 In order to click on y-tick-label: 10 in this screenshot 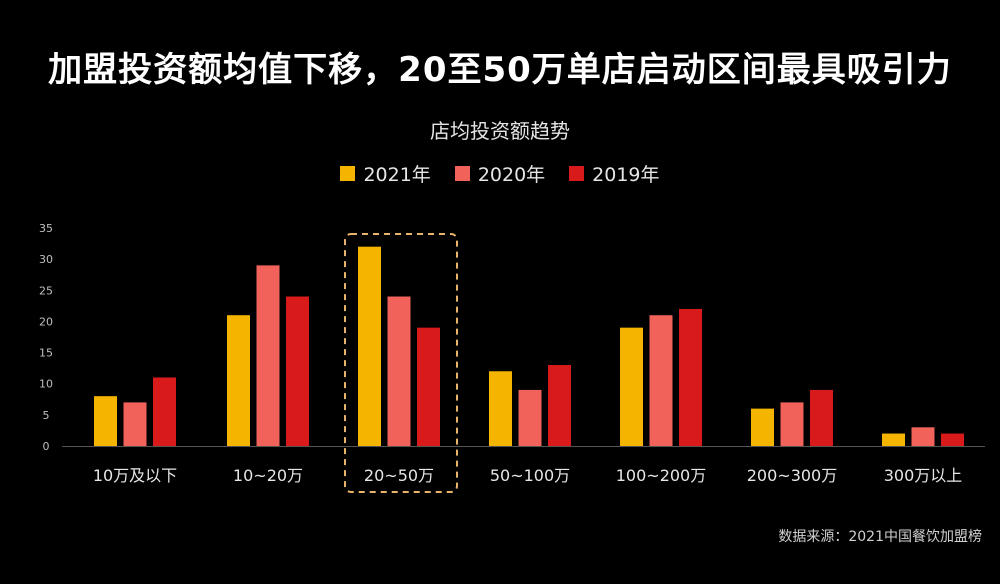, I will do `click(46, 384)`.